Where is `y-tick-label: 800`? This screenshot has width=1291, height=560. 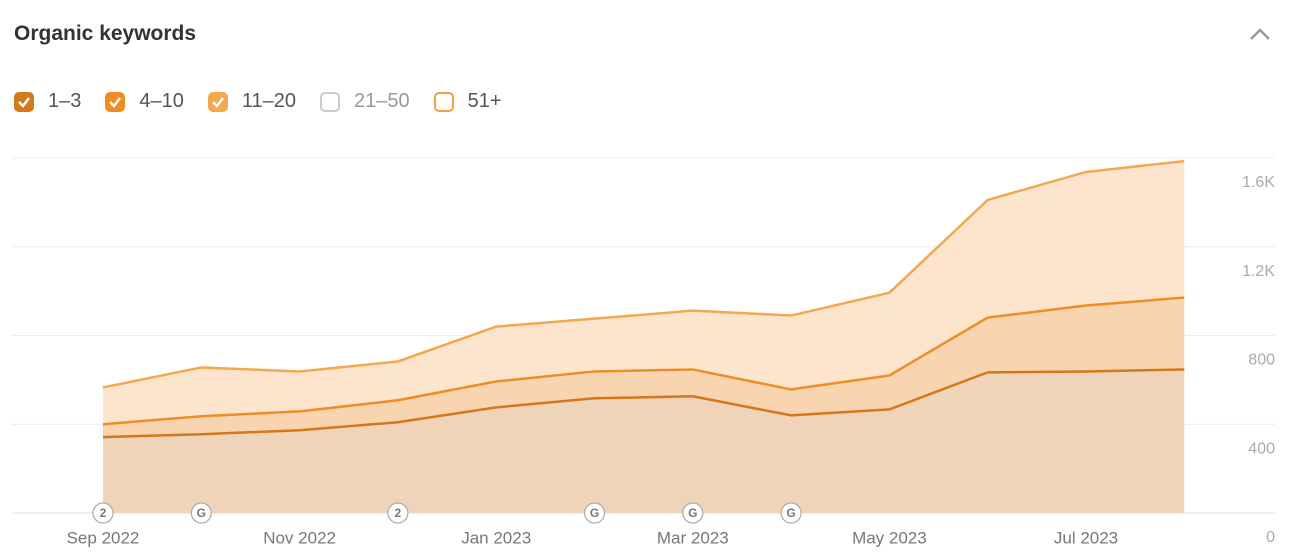 y-tick-label: 800 is located at coordinates (1261, 360).